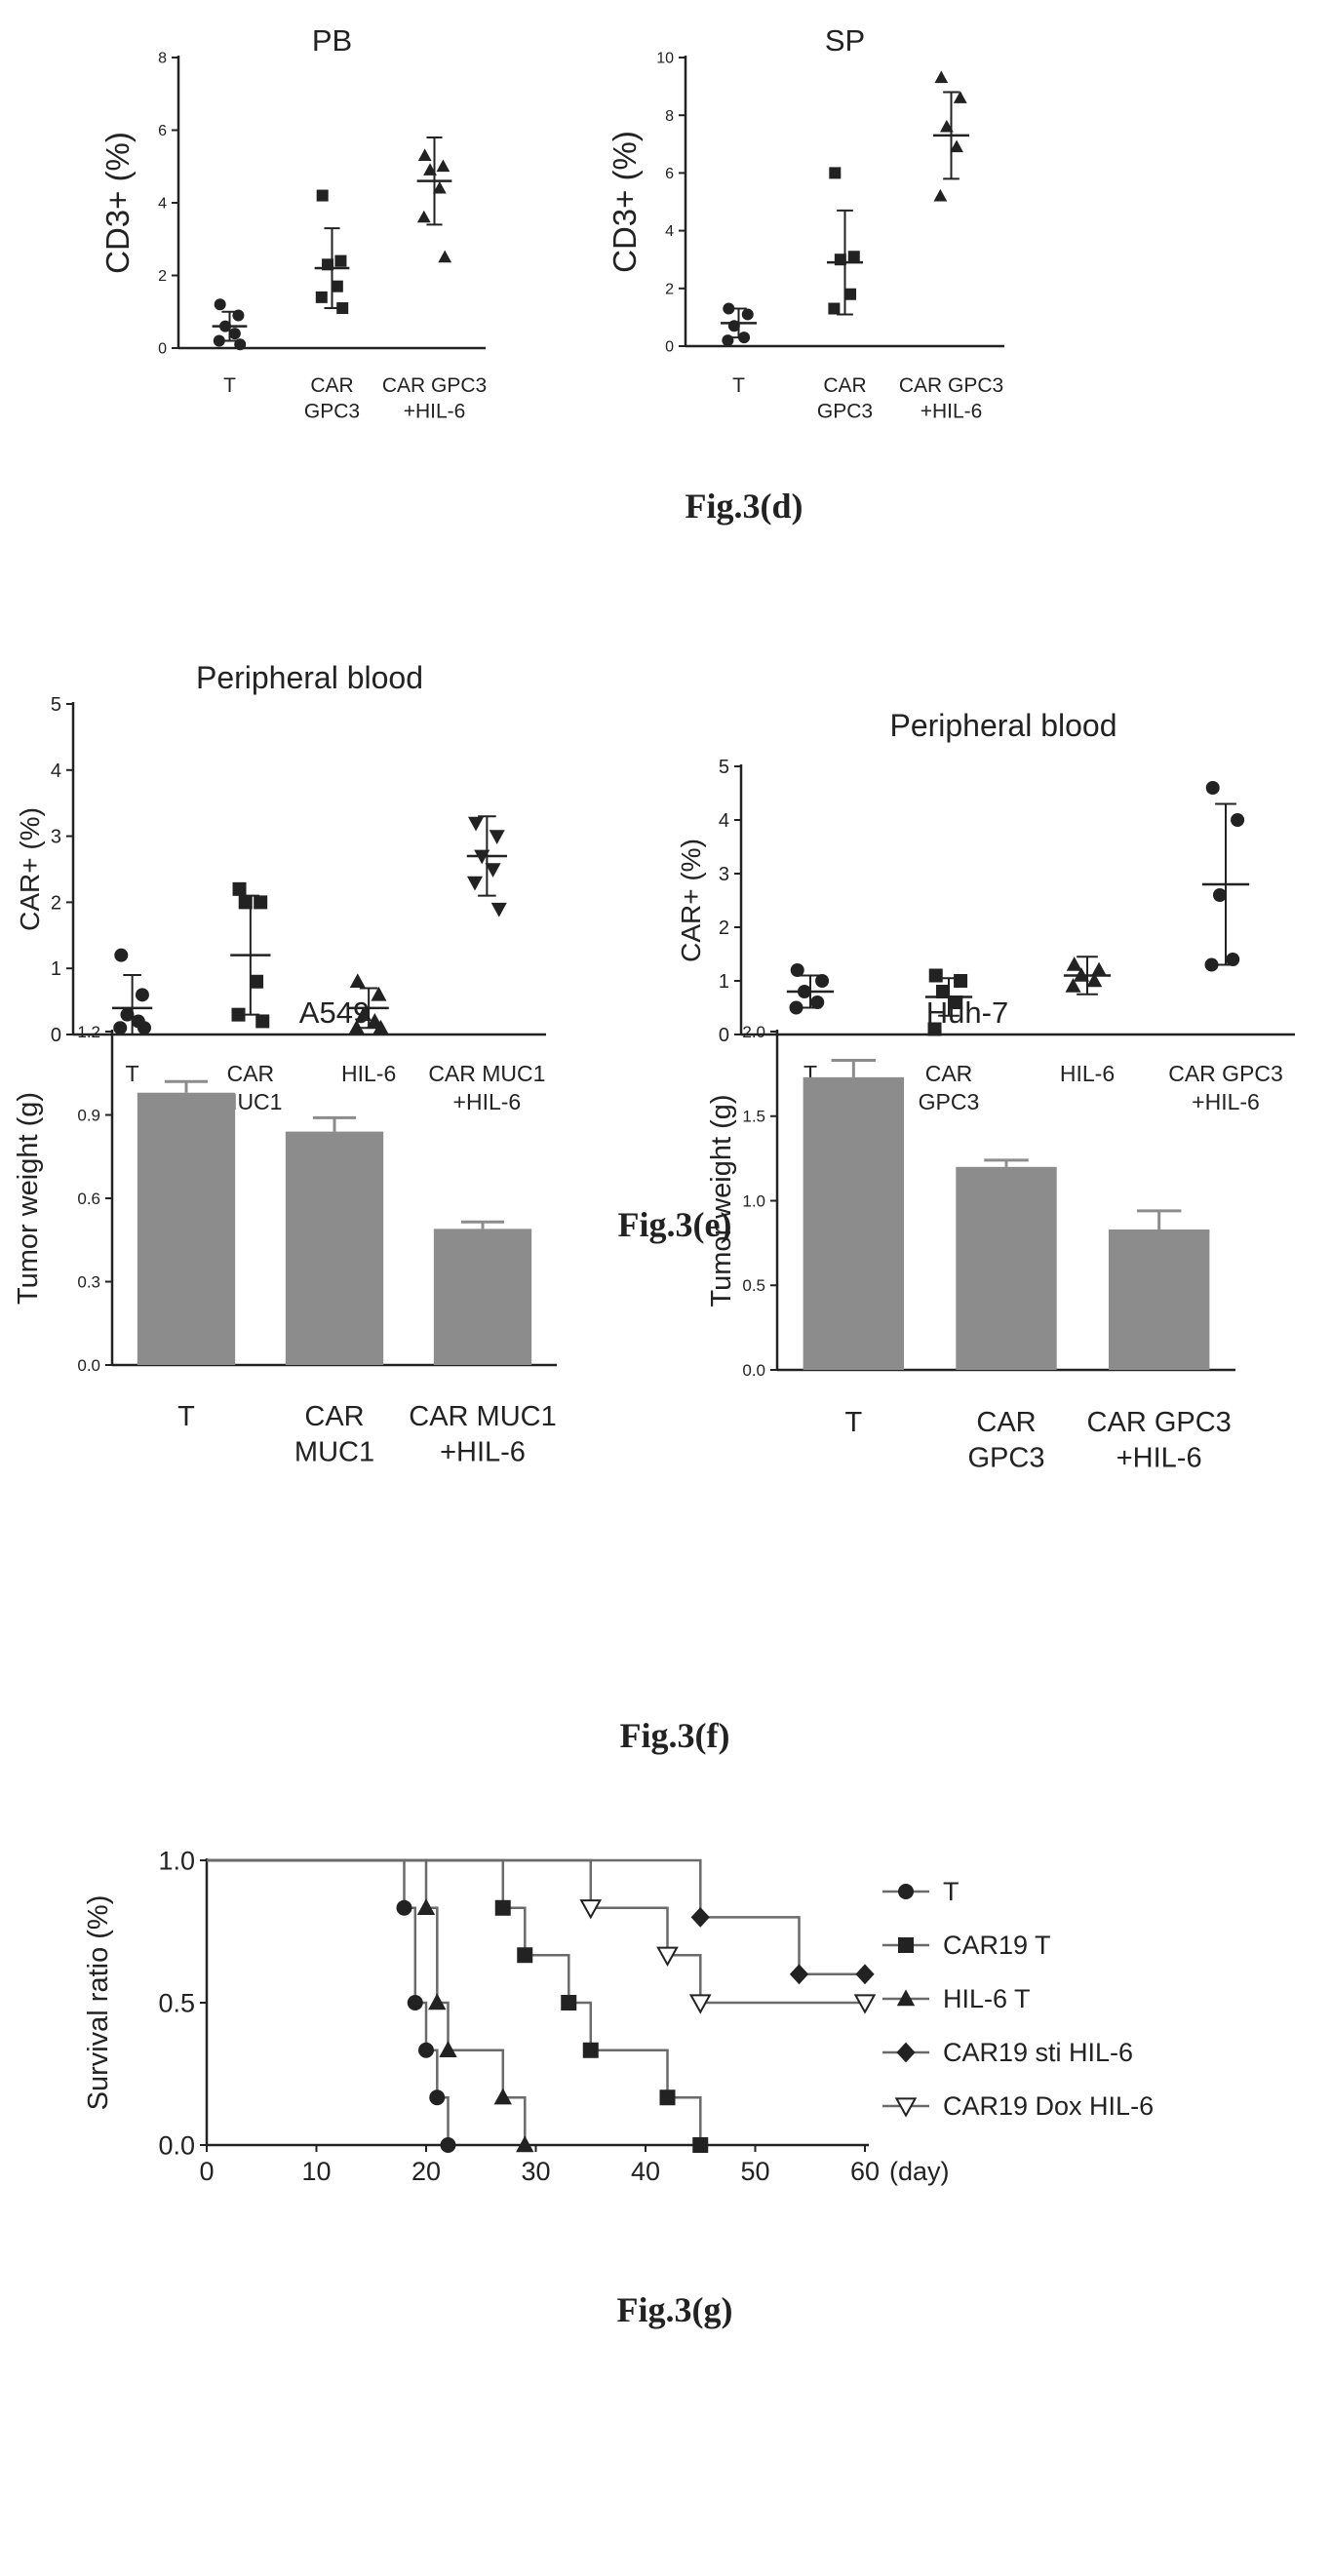 This screenshot has width=1332, height=2576. Describe the element at coordinates (332, 40) in the screenshot. I see `chart-title: PB` at that location.